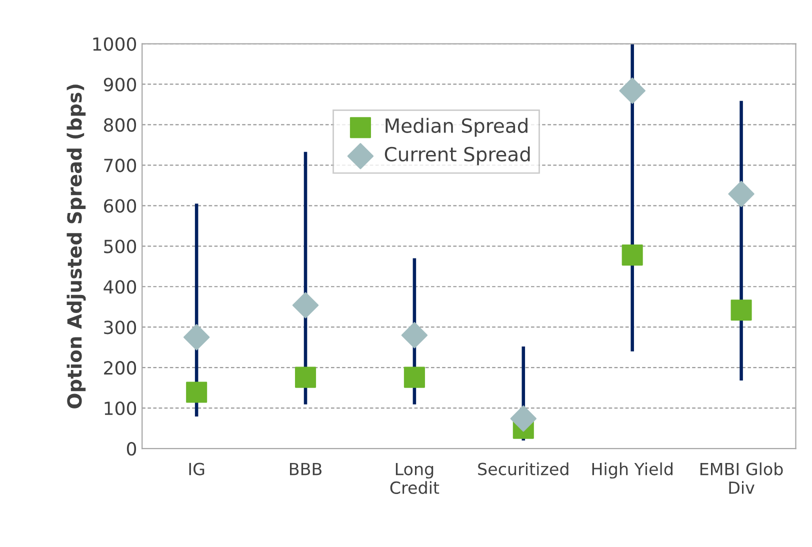 The width and height of the screenshot is (812, 547). What do you see at coordinates (114, 44) in the screenshot?
I see `y-tick-label: 1000` at bounding box center [114, 44].